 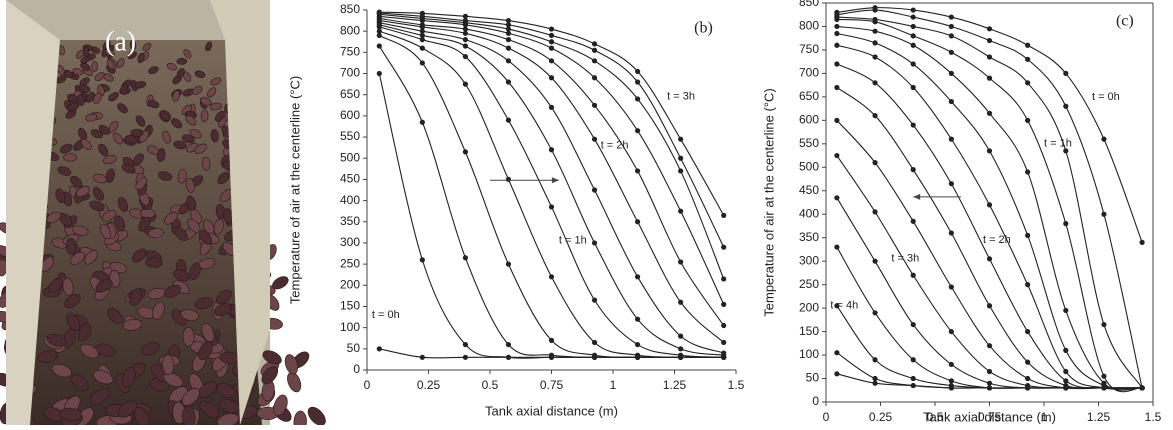 I want to click on x-tick-label: 1.25, so click(x=1099, y=417).